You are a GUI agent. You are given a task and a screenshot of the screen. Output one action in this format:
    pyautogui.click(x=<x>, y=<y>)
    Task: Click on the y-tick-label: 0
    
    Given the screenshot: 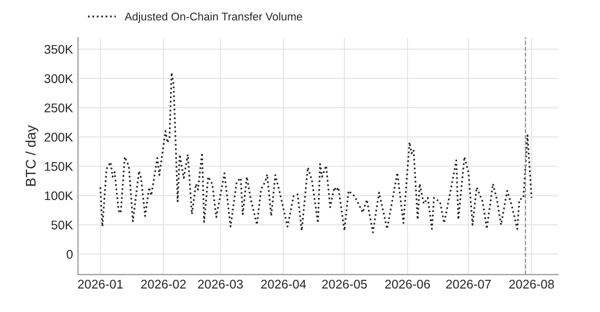 What is the action you would take?
    pyautogui.click(x=69, y=254)
    